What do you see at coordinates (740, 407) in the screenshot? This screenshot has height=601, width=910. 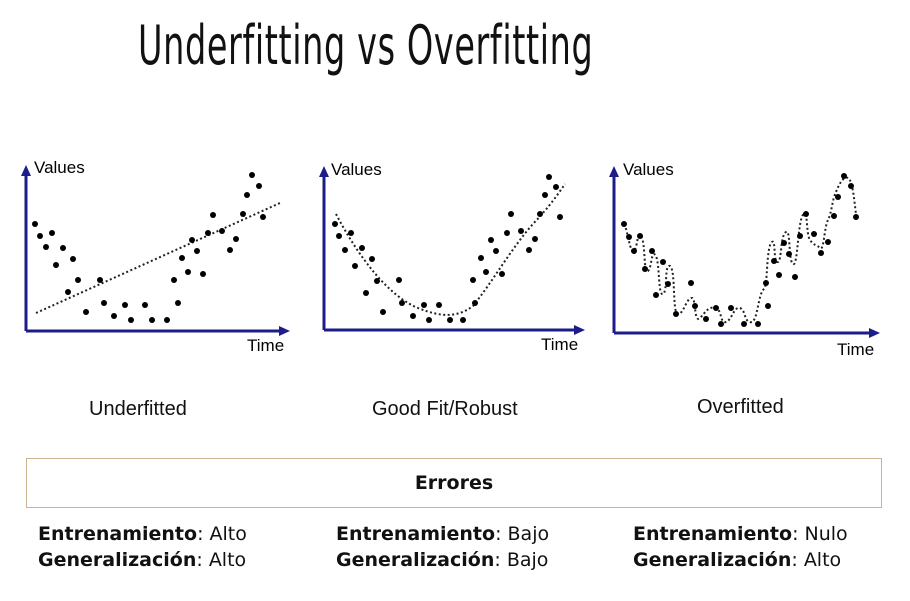 I see `overfitted-caption: Overfitted` at bounding box center [740, 407].